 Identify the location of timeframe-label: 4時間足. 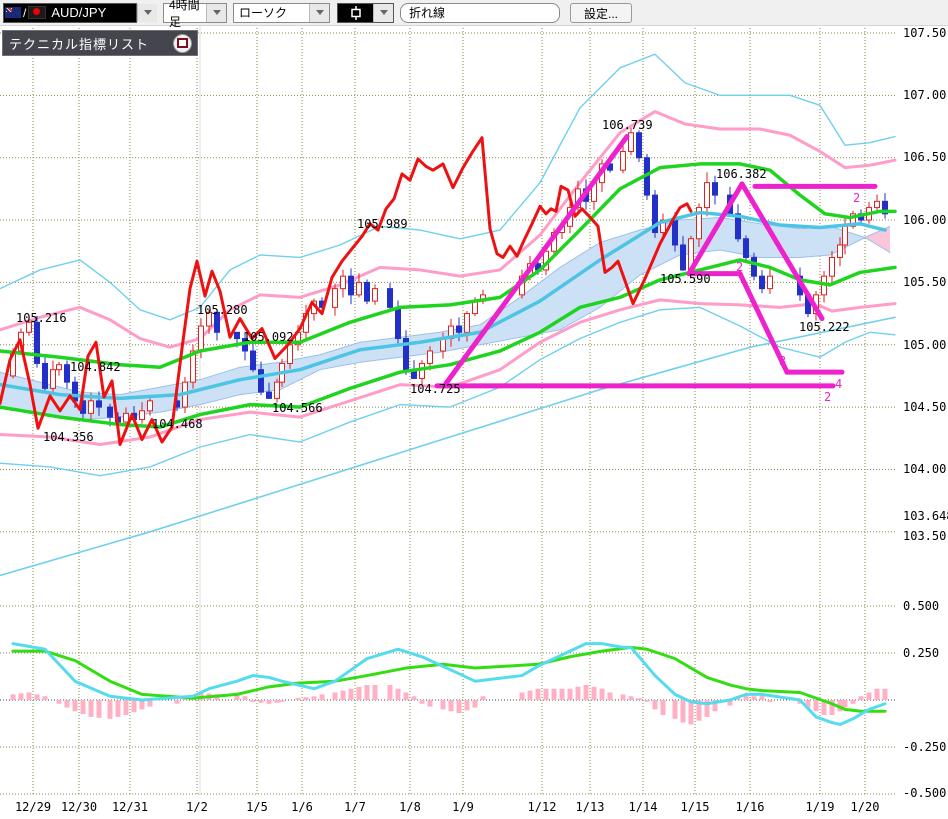
(184, 14).